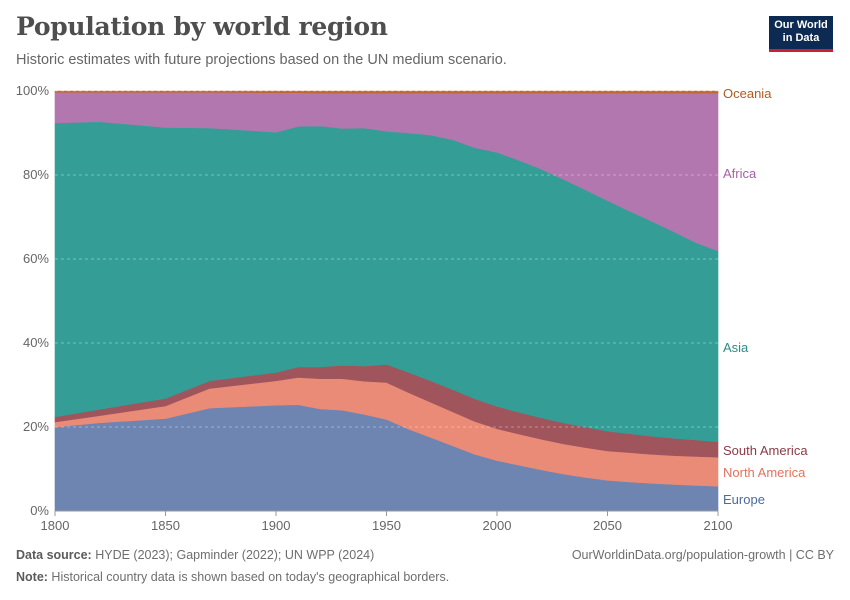  I want to click on logo-line1: Our World, so click(801, 25).